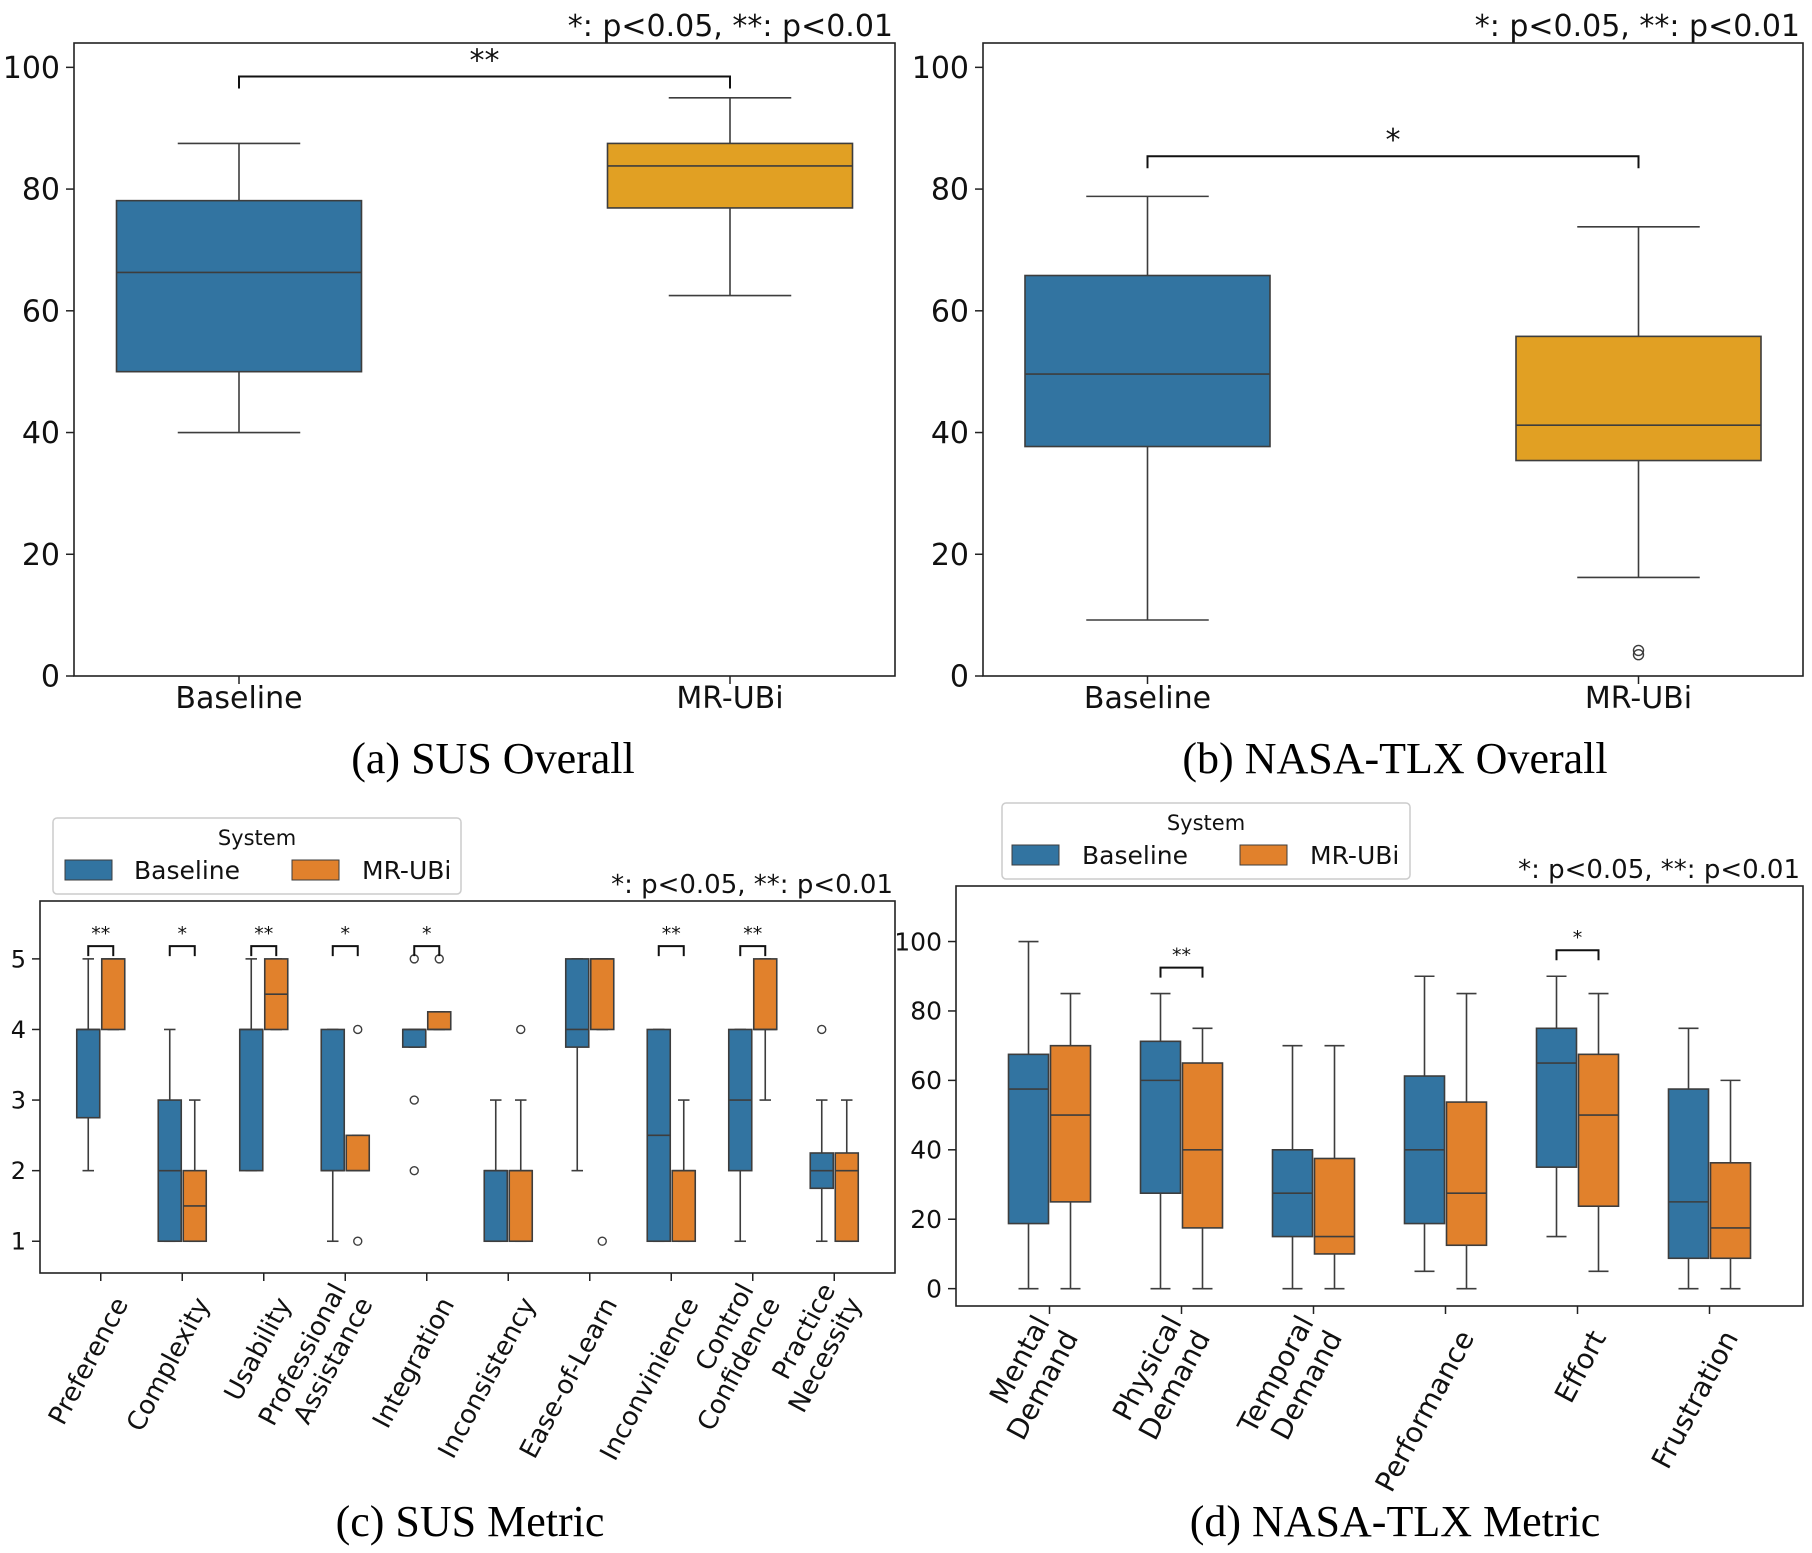  Describe the element at coordinates (1263, 855) in the screenshot. I see `panel-d-legend-swatch-mrubi` at that location.